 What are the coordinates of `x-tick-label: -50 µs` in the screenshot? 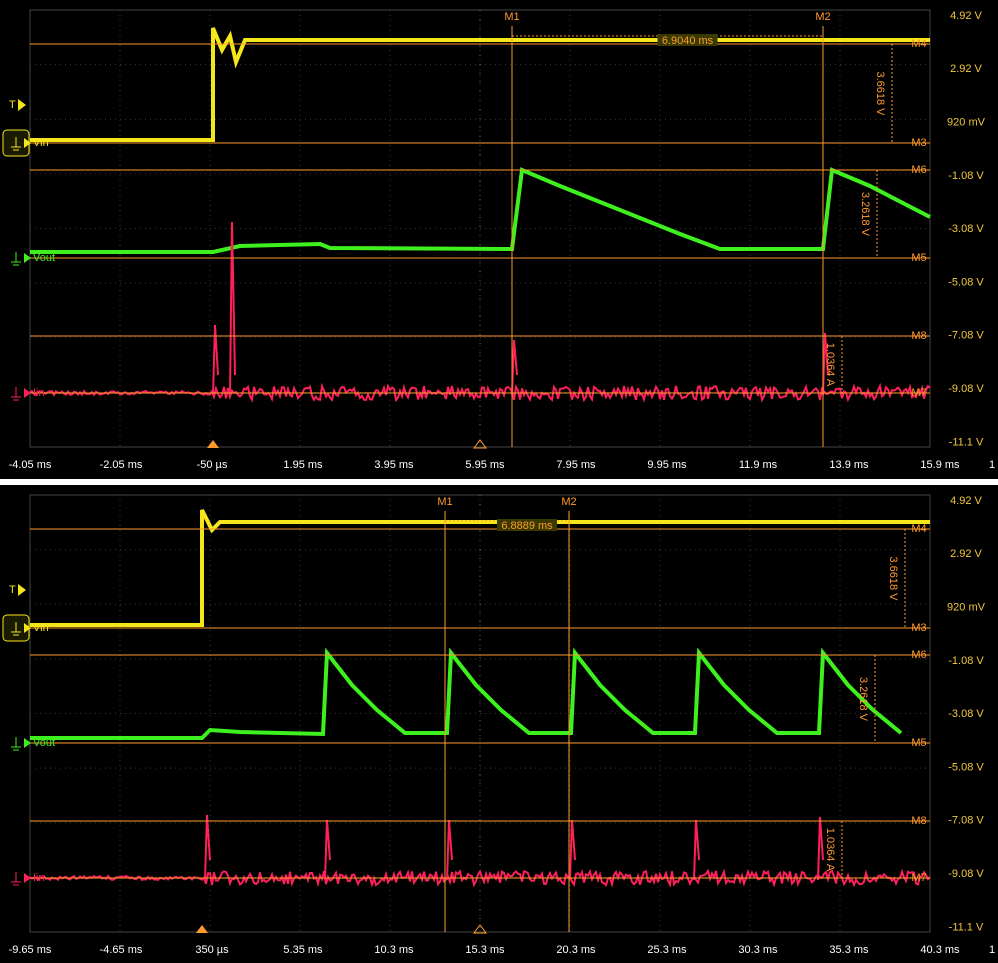 It's located at (212, 465).